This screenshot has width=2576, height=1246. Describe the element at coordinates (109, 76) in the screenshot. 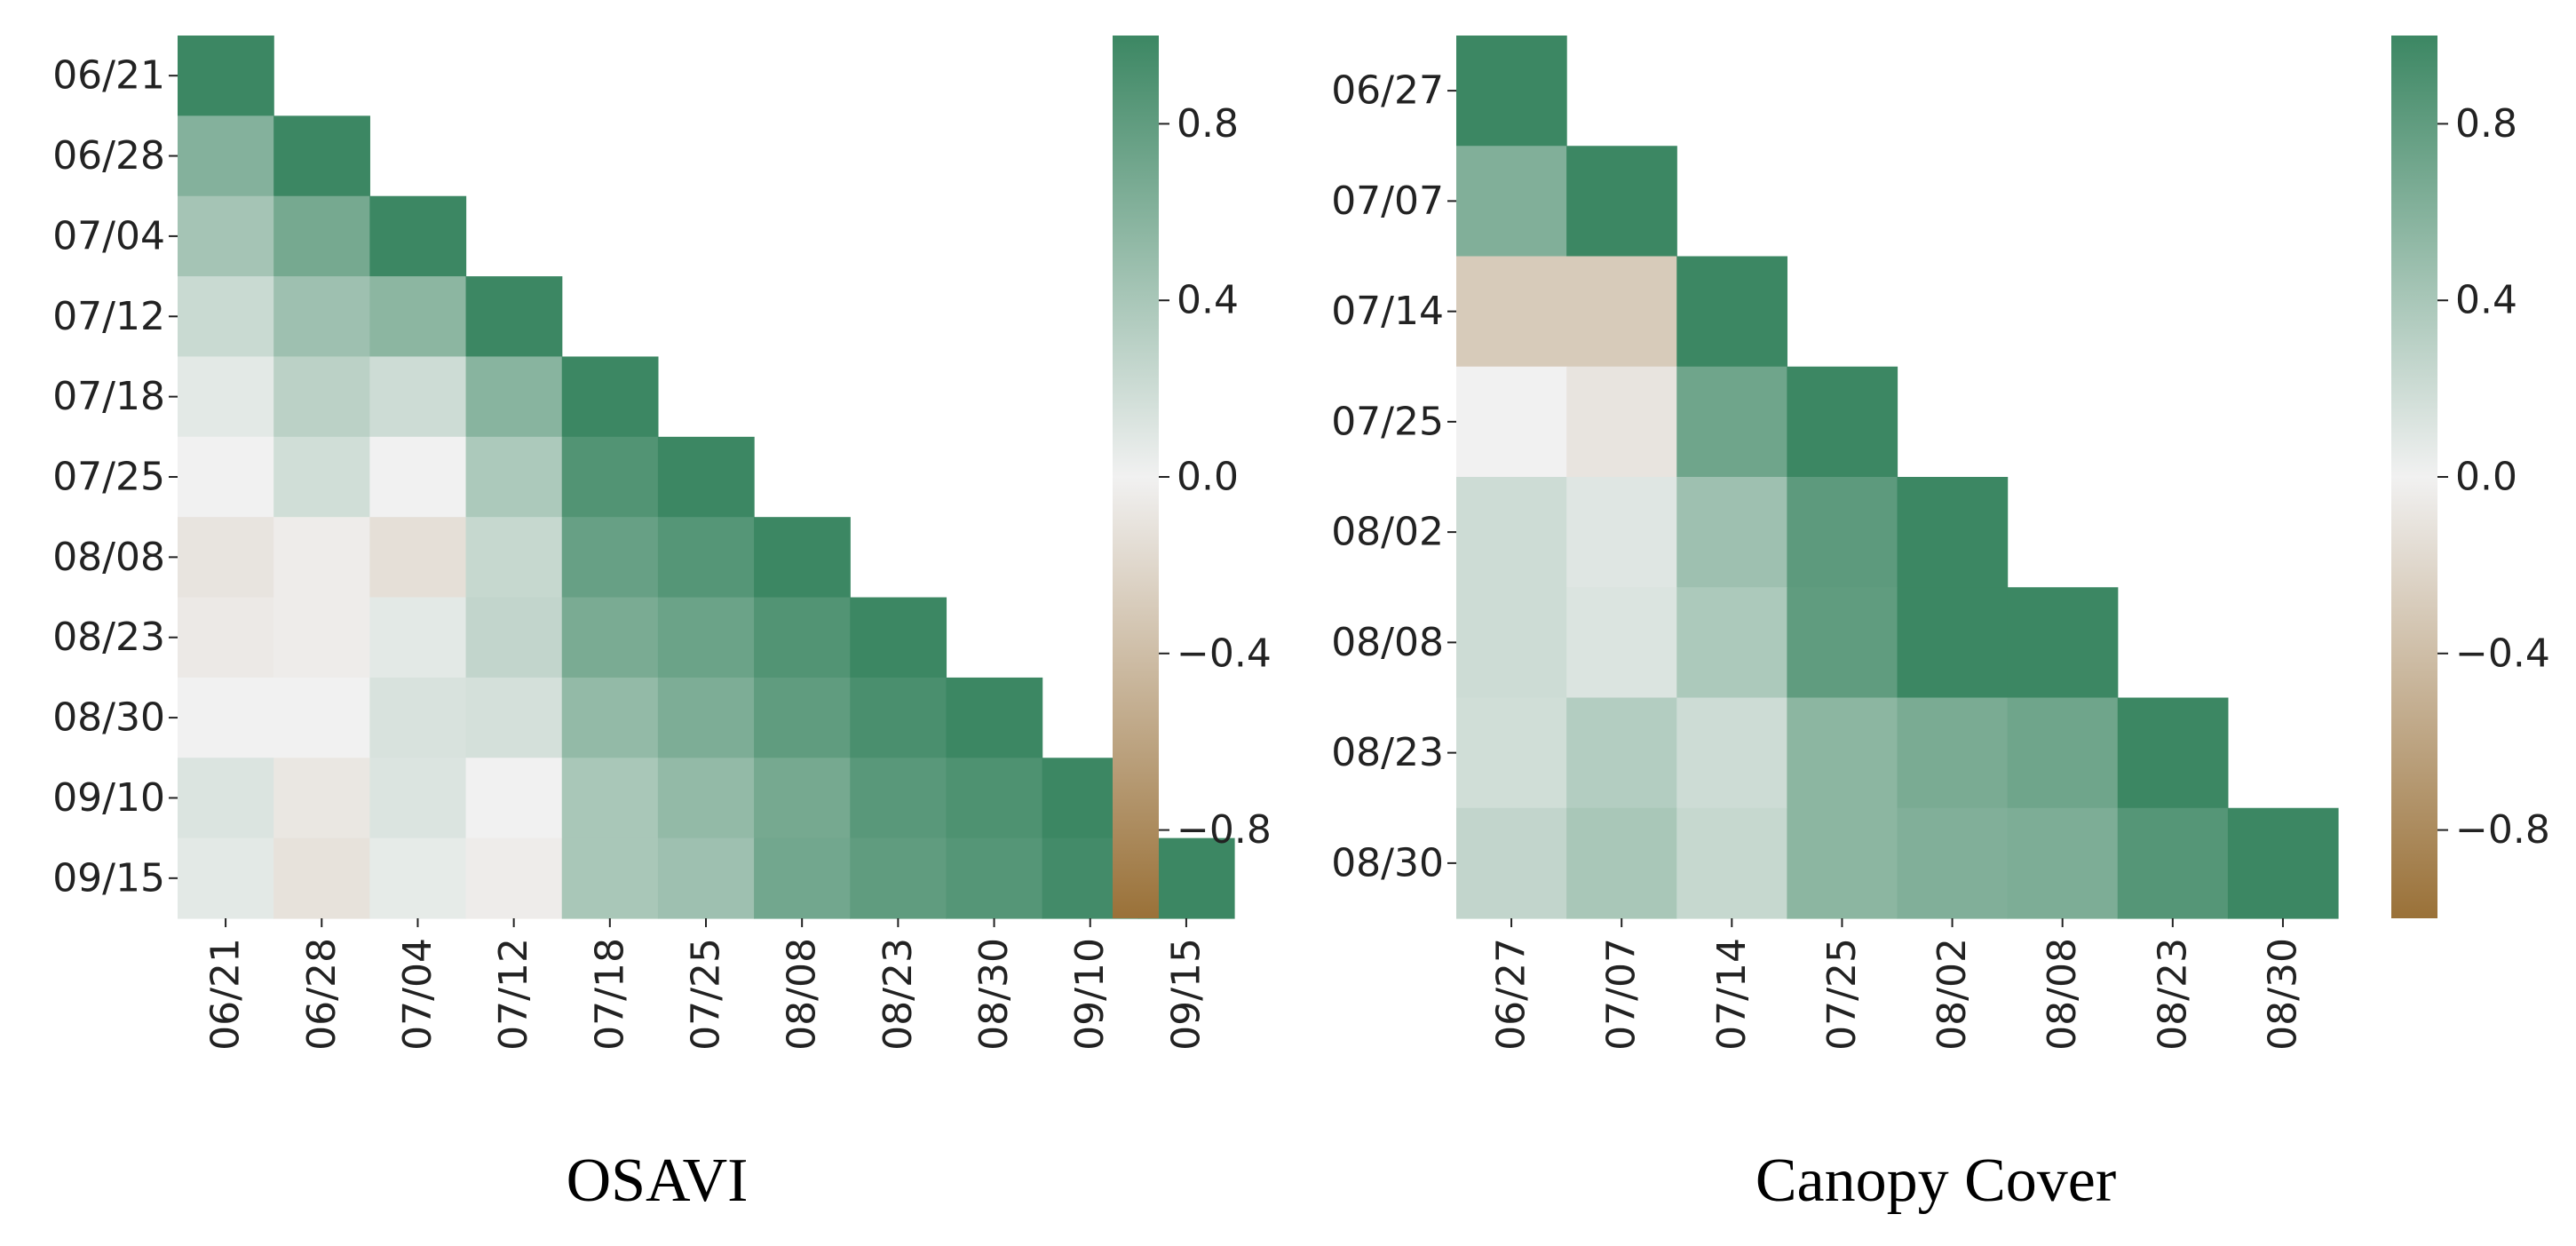

I see `y-tick-label: 06/21` at that location.